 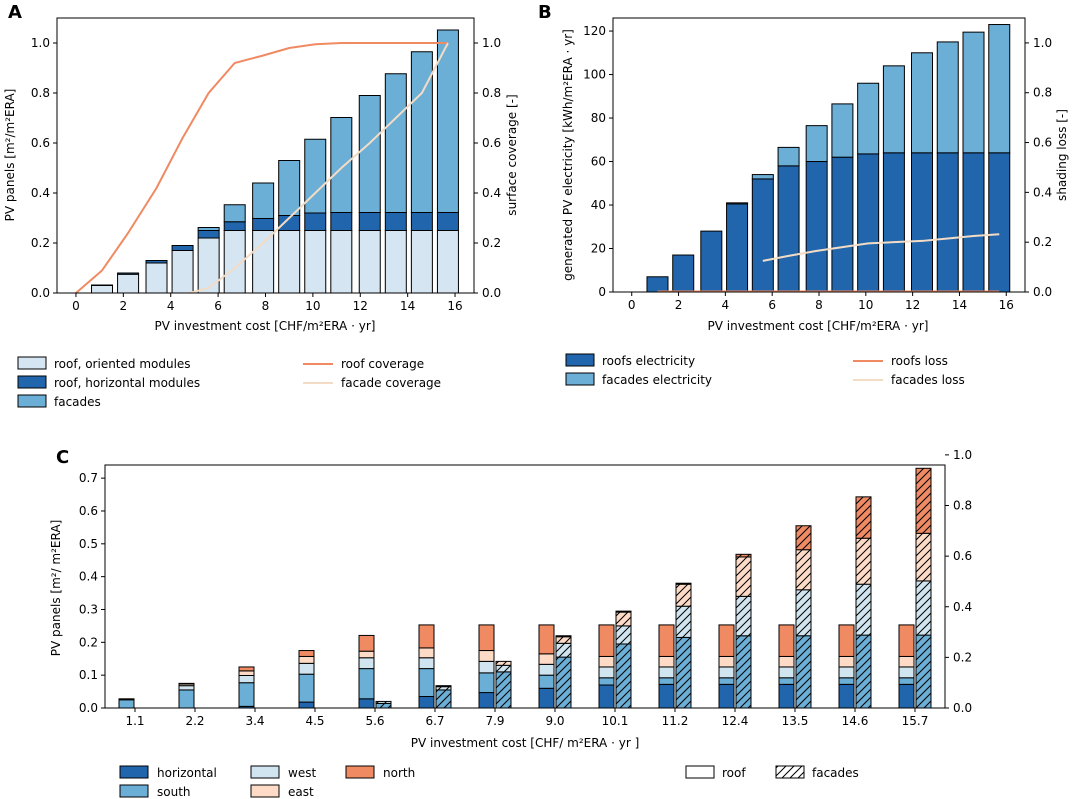 I want to click on b-ytick-label: 60, so click(x=598, y=162).